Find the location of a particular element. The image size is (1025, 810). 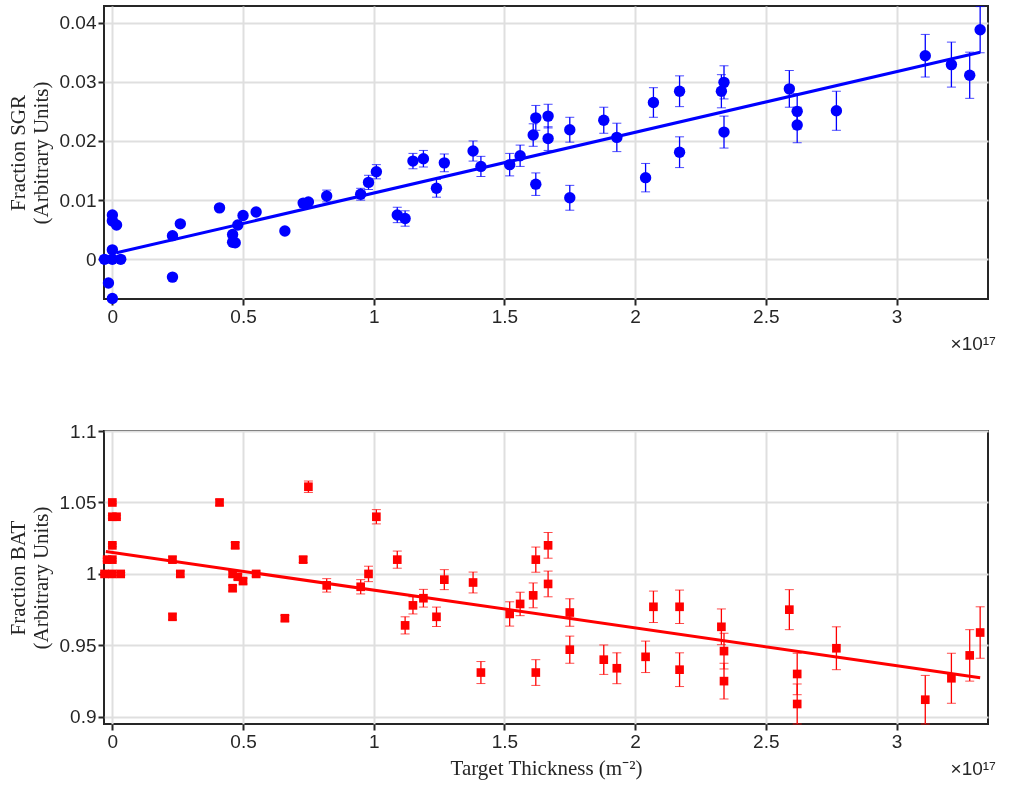

y-axis-title: Fraction BAT (Arbitrary Units) is located at coordinates (29, 578).